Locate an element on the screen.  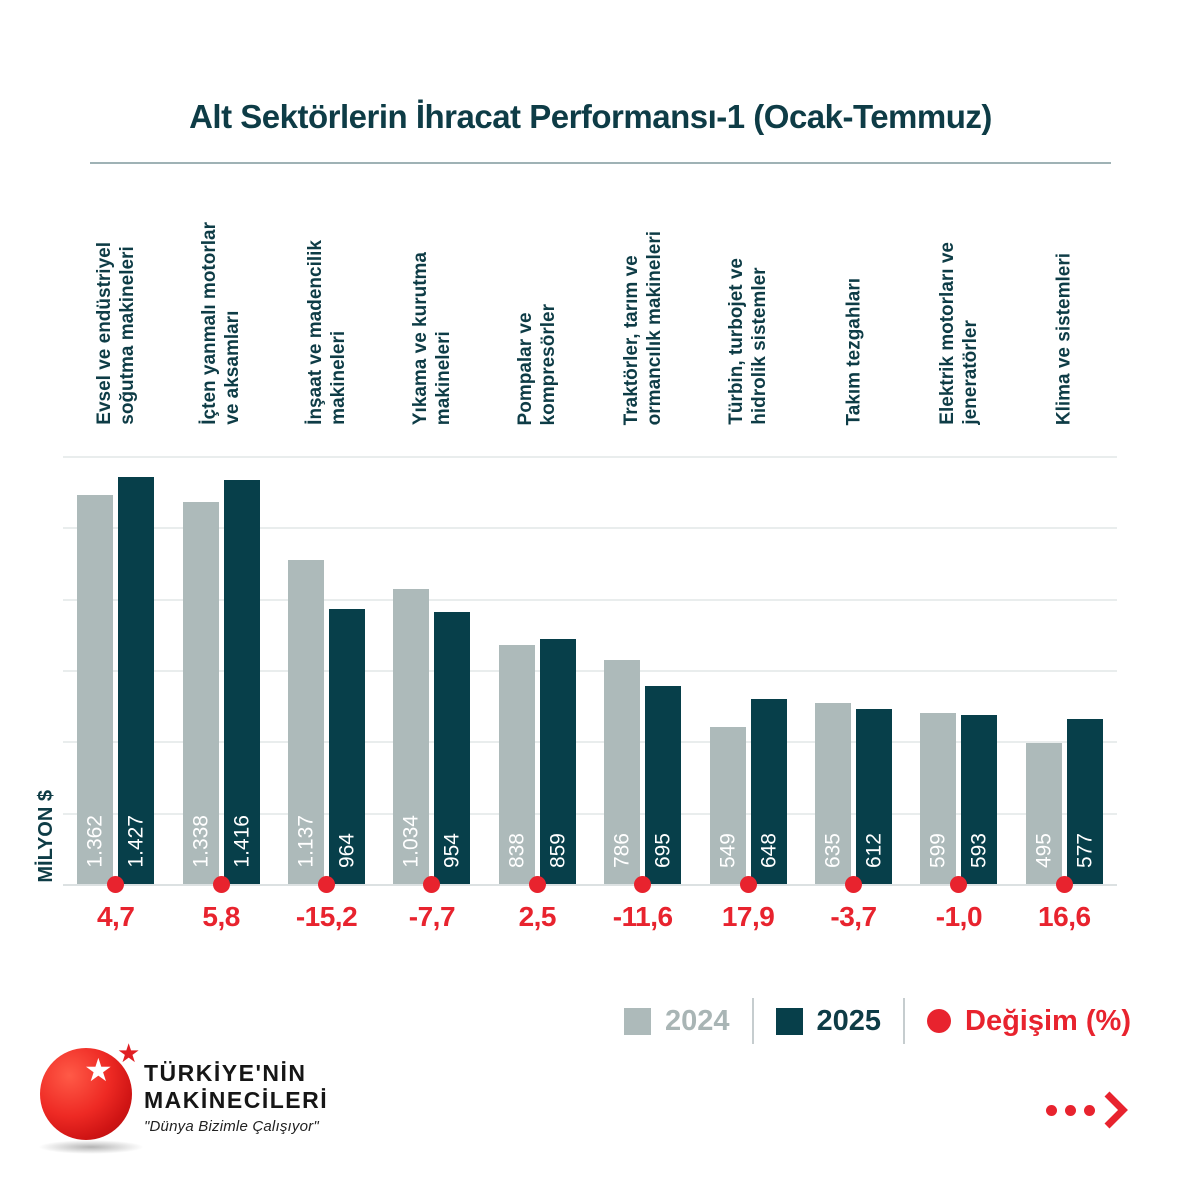
category-label: Yıkama ve kurutma makineleri is located at coordinates (431, 338).